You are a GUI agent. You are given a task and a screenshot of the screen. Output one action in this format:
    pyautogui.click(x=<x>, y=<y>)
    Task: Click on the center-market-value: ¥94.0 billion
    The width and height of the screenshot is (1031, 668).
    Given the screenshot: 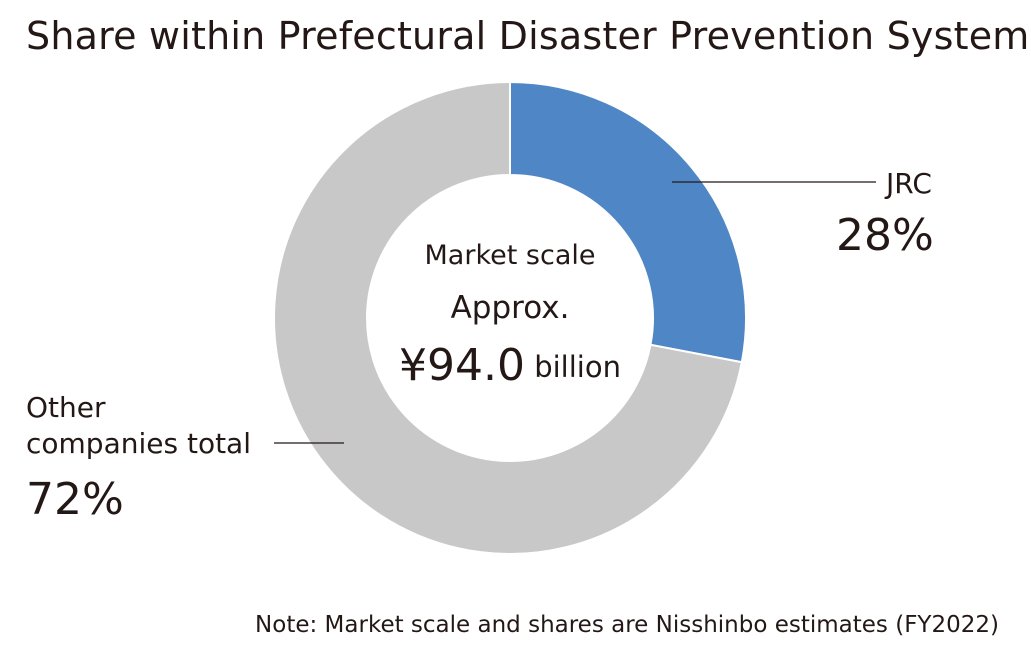 What is the action you would take?
    pyautogui.click(x=510, y=365)
    